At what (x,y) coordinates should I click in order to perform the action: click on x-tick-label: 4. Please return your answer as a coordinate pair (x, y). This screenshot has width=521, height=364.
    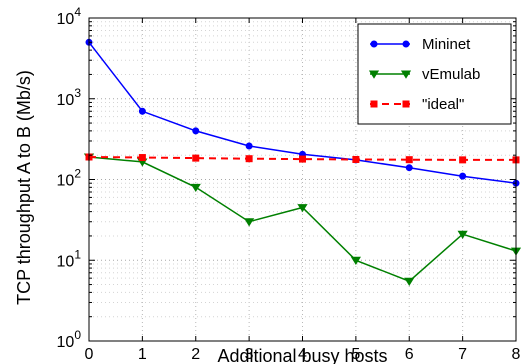
    Looking at the image, I should click on (302, 354).